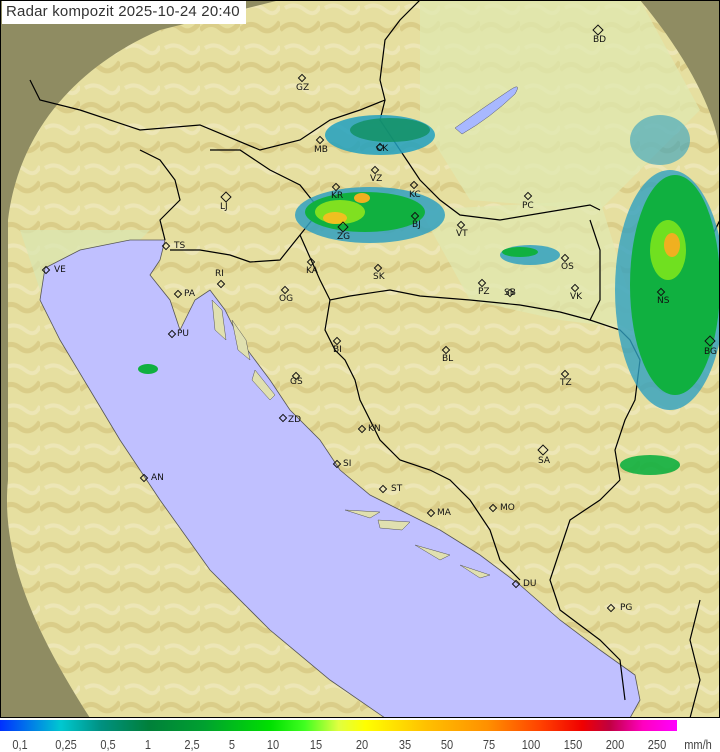  Describe the element at coordinates (560, 105) in the screenshot. I see `north-plain` at that location.